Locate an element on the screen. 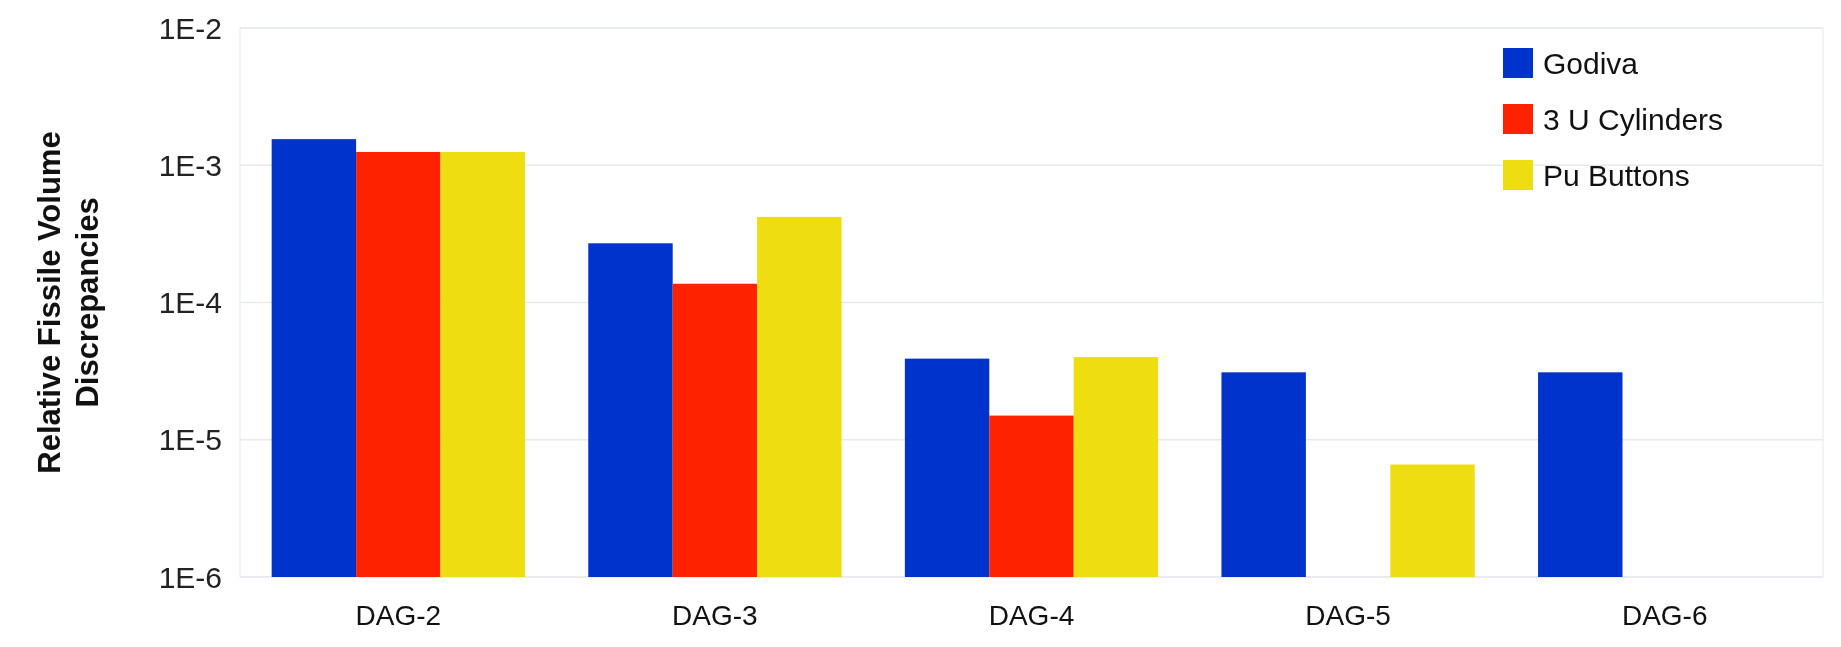  x-tick-label: DAG-5 is located at coordinates (1348, 615).